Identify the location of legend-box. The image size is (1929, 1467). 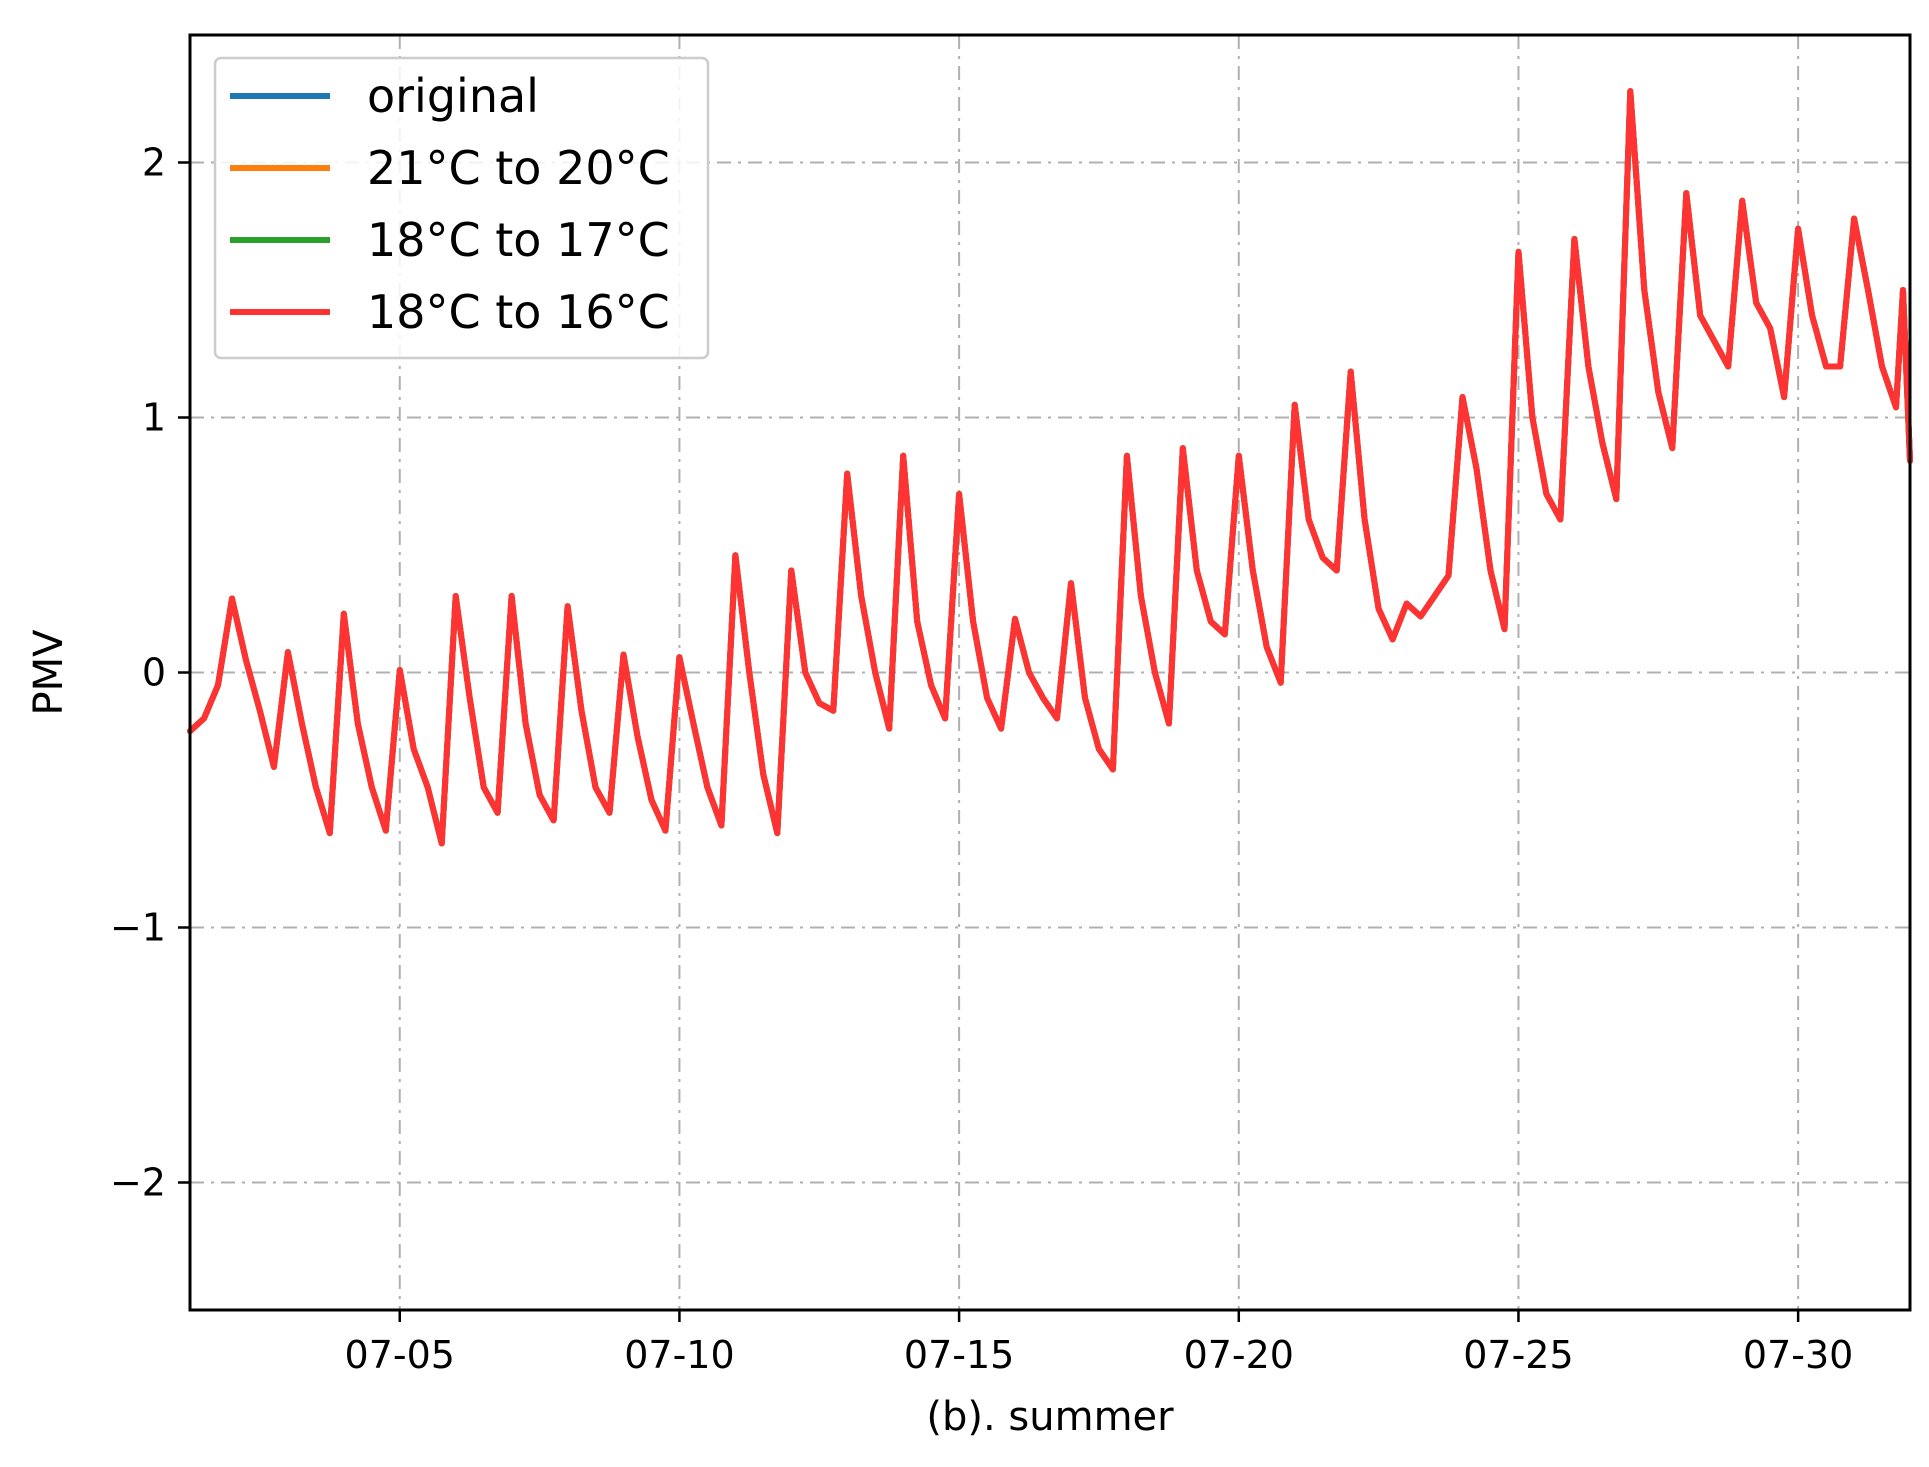
(461, 208).